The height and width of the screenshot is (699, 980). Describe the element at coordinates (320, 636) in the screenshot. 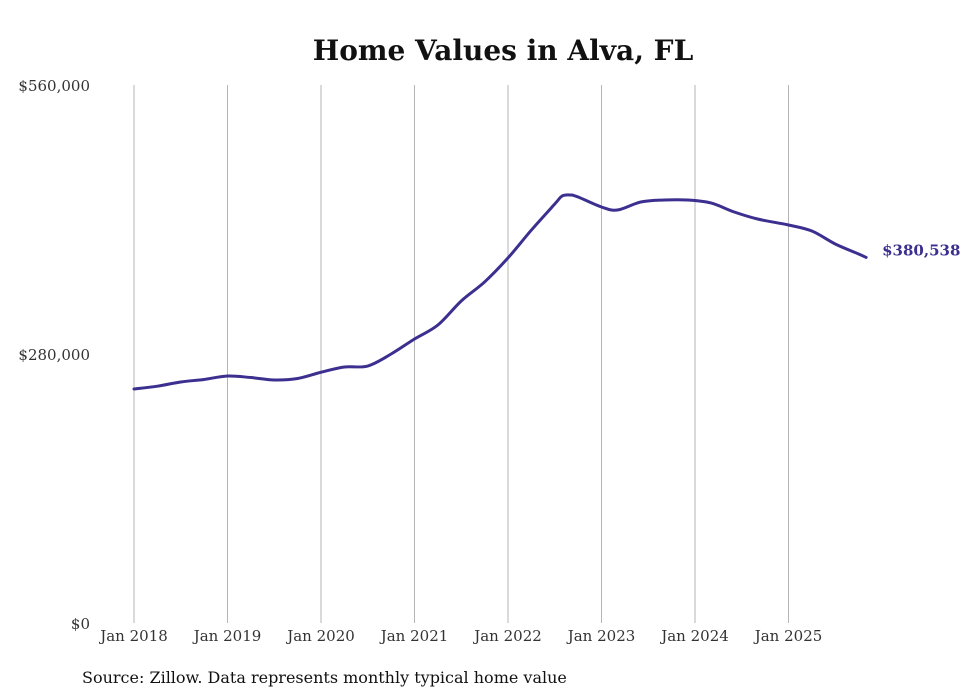

I see `x-tick-label: Jan 2020` at that location.